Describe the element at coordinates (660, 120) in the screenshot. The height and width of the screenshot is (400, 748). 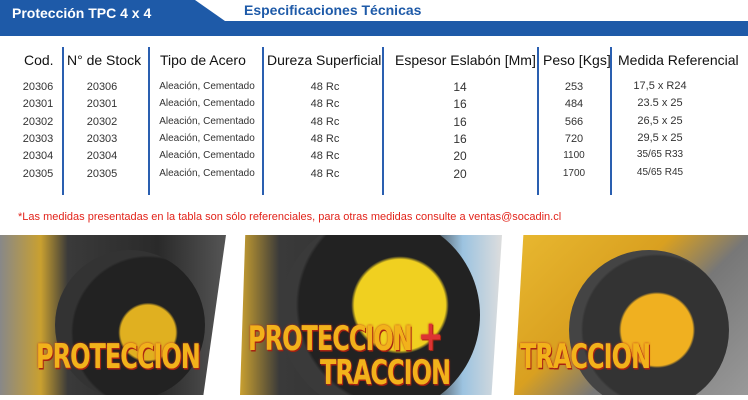
I see `table-cell: 26,5 x 25` at that location.